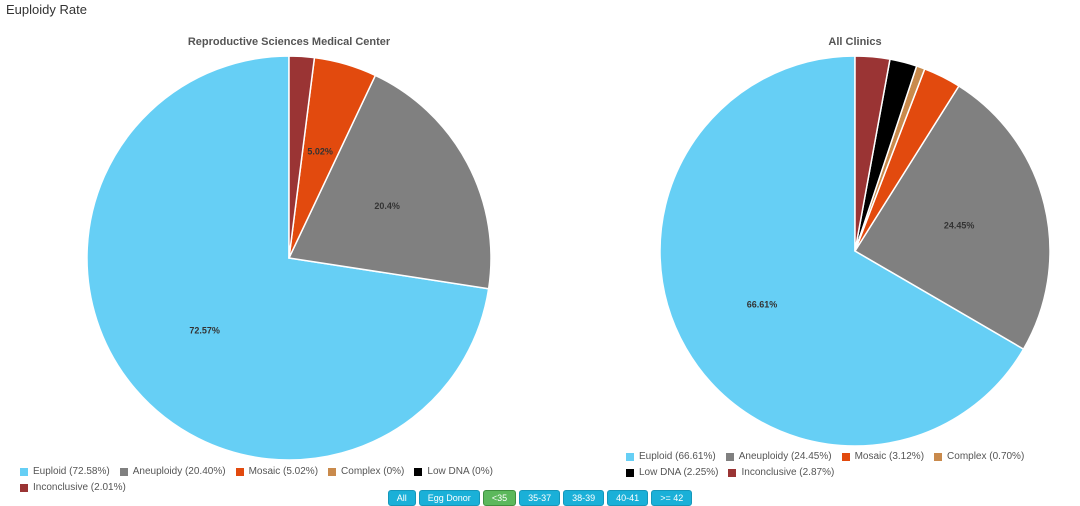 Image resolution: width=1080 pixels, height=506 pixels. I want to click on slice-label-aneuploidy: 20.4%, so click(387, 206).